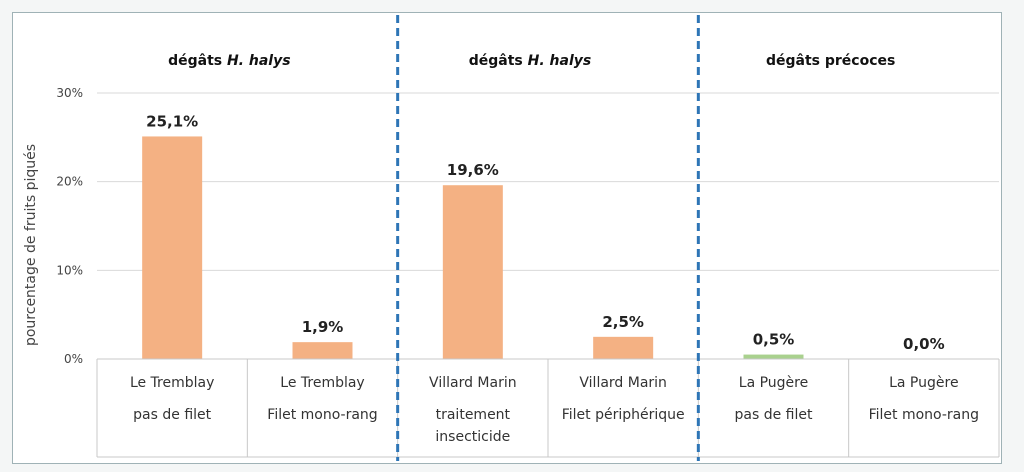 The height and width of the screenshot is (472, 1024). What do you see at coordinates (623, 415) in the screenshot?
I see `category-label: Filet périphérique` at bounding box center [623, 415].